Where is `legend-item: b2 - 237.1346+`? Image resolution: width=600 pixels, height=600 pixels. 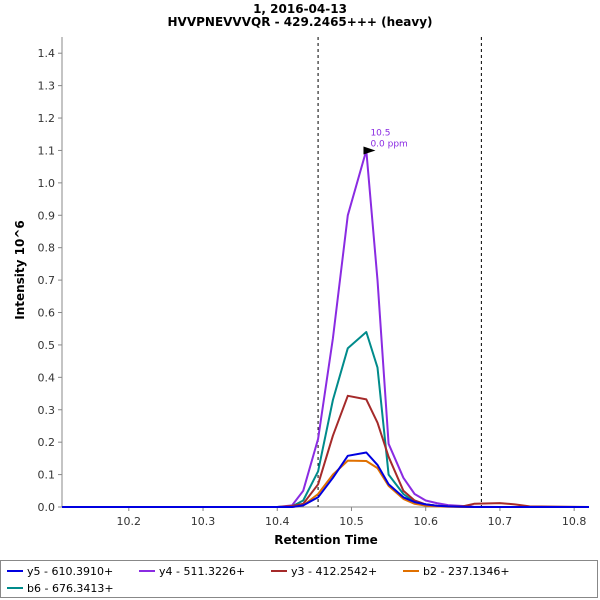
legend-item: b2 - 237.1346+ is located at coordinates (456, 571).